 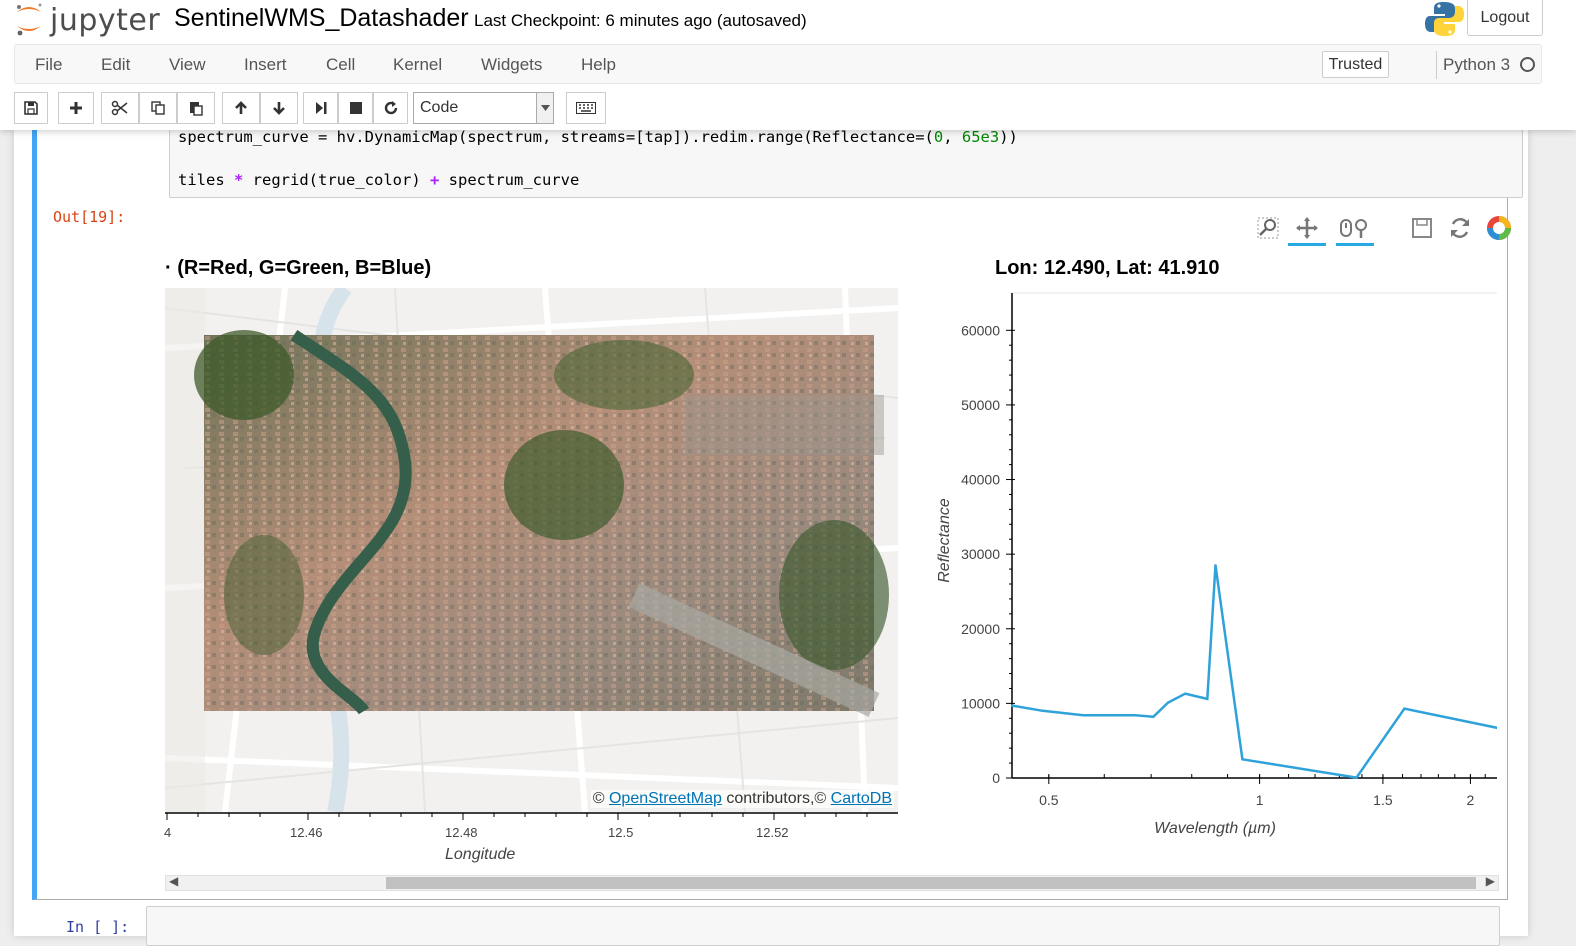 I want to click on trusted-indicator: Trusted, so click(x=1355, y=64).